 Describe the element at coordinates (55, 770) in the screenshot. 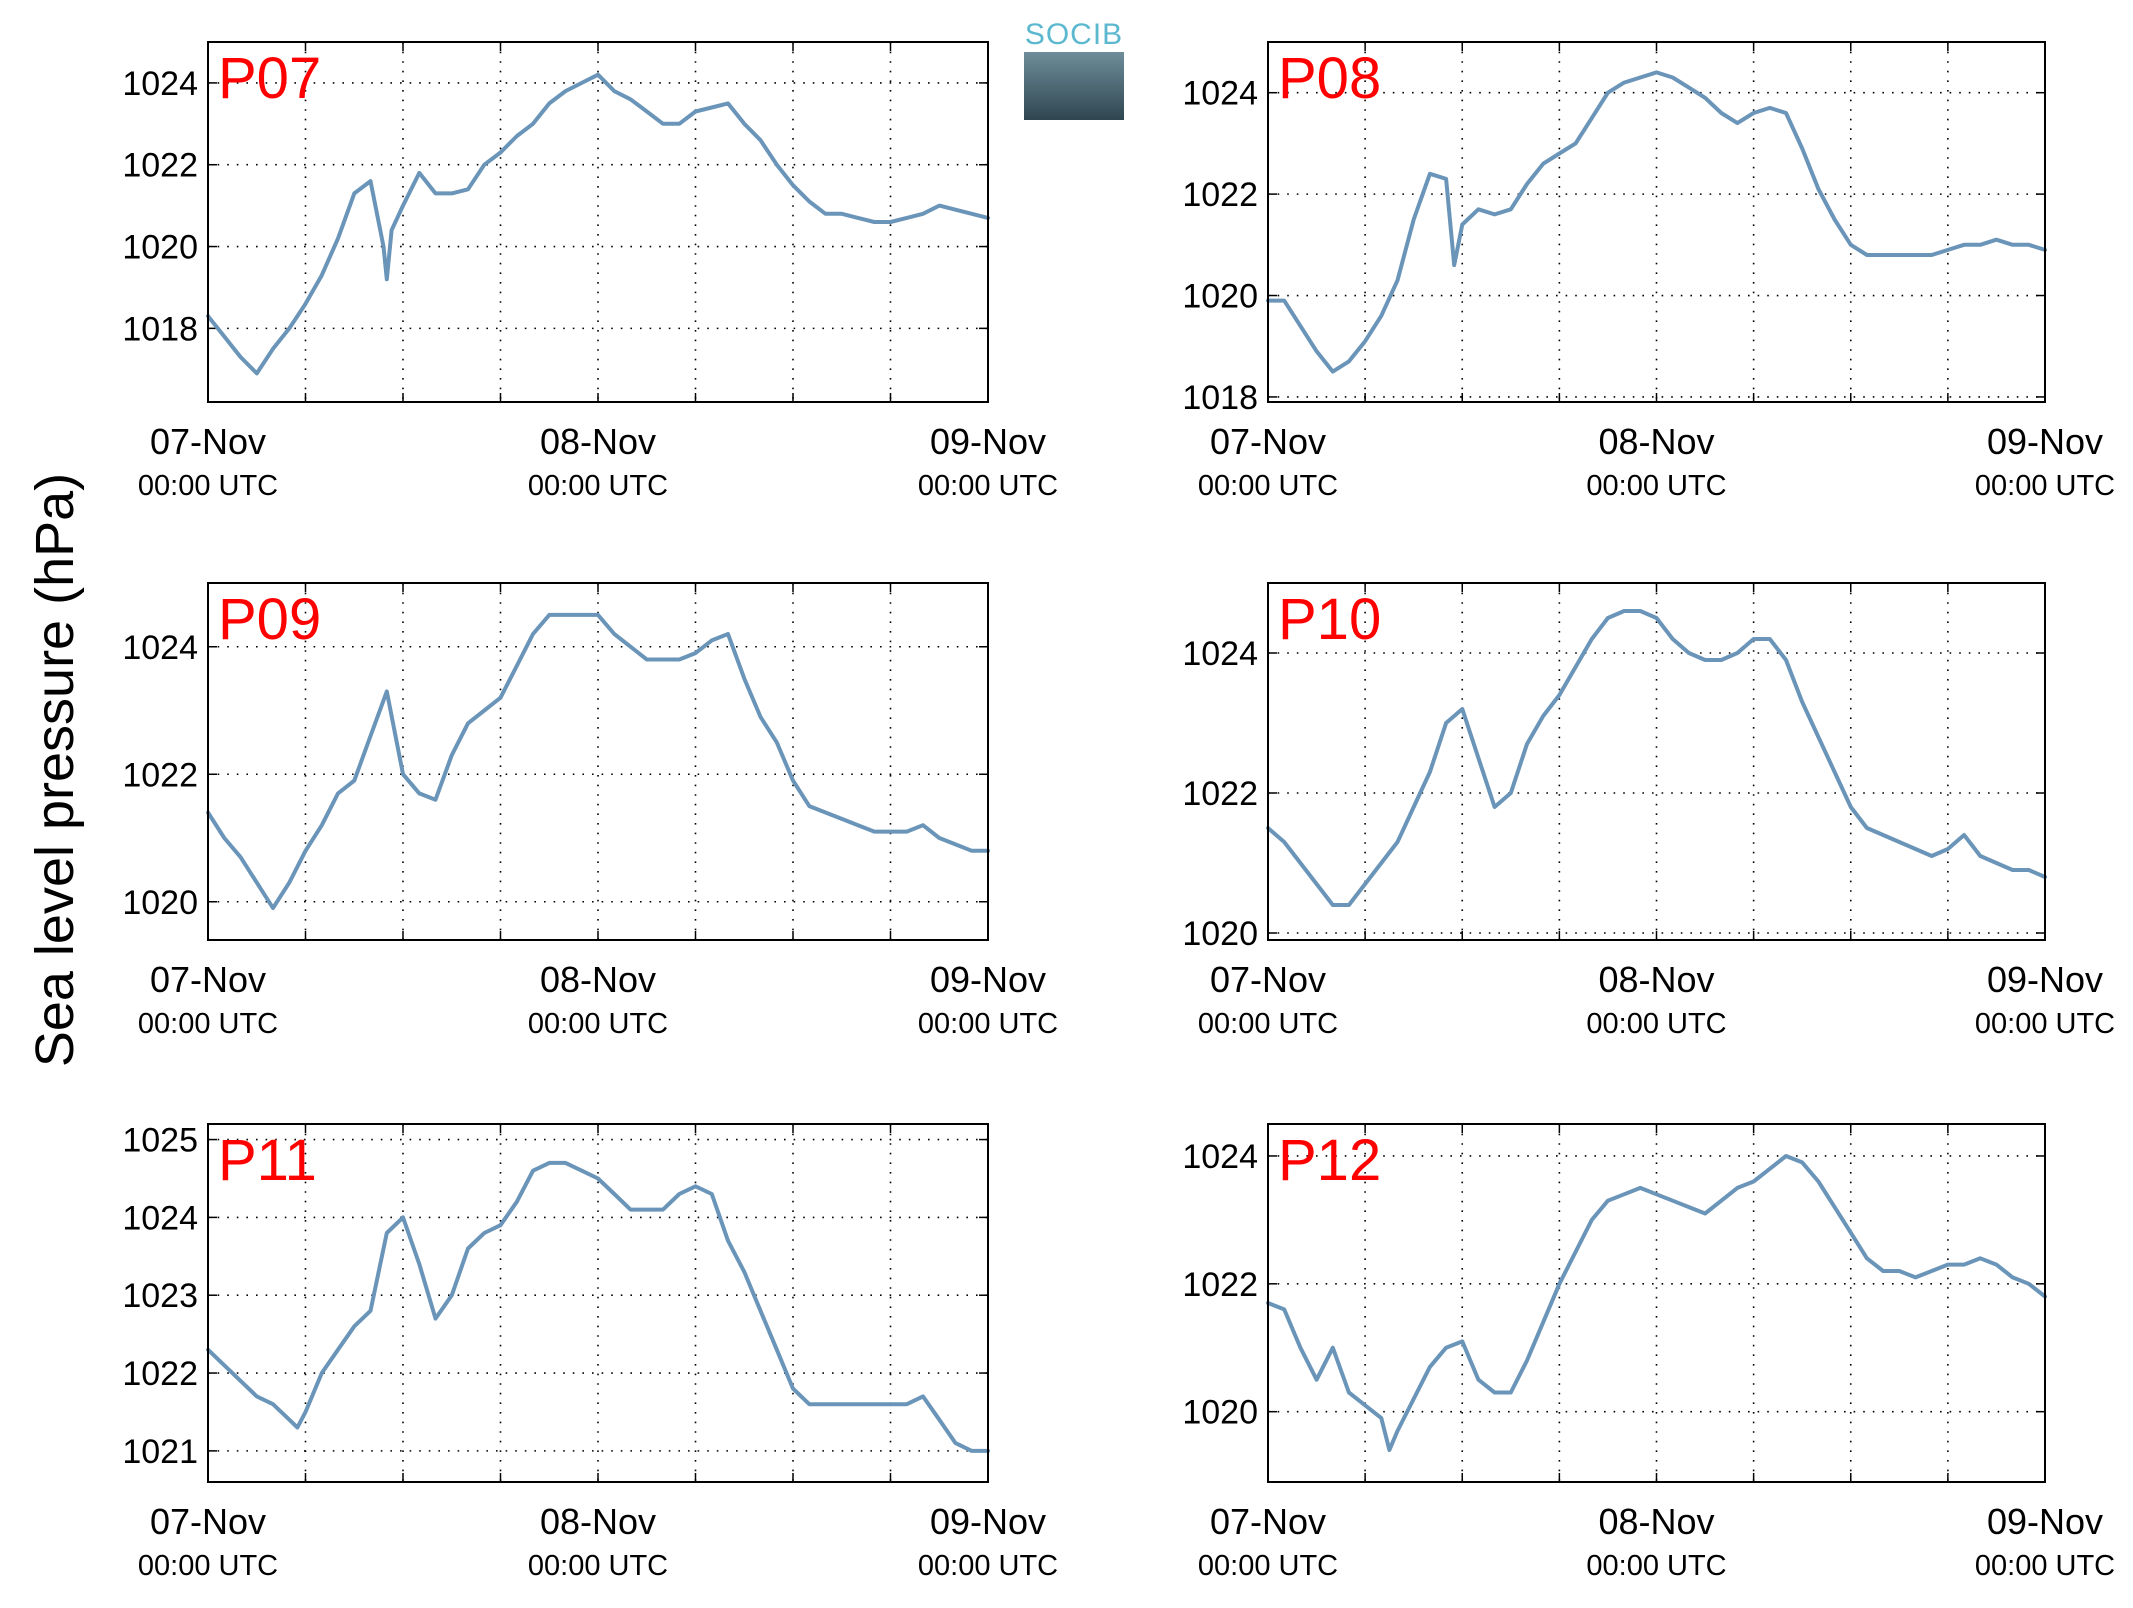

I see `y-axis-label: Sea level pressure (hPa)` at that location.